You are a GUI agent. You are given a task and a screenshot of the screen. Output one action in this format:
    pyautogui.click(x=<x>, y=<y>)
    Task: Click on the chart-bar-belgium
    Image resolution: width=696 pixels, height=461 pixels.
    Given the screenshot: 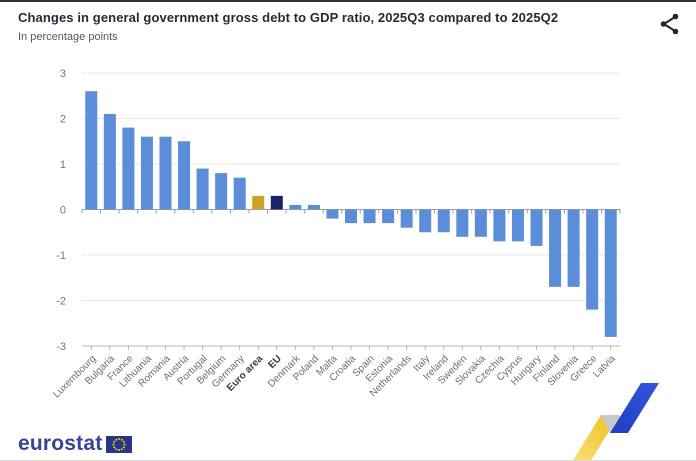 What is the action you would take?
    pyautogui.click(x=221, y=191)
    